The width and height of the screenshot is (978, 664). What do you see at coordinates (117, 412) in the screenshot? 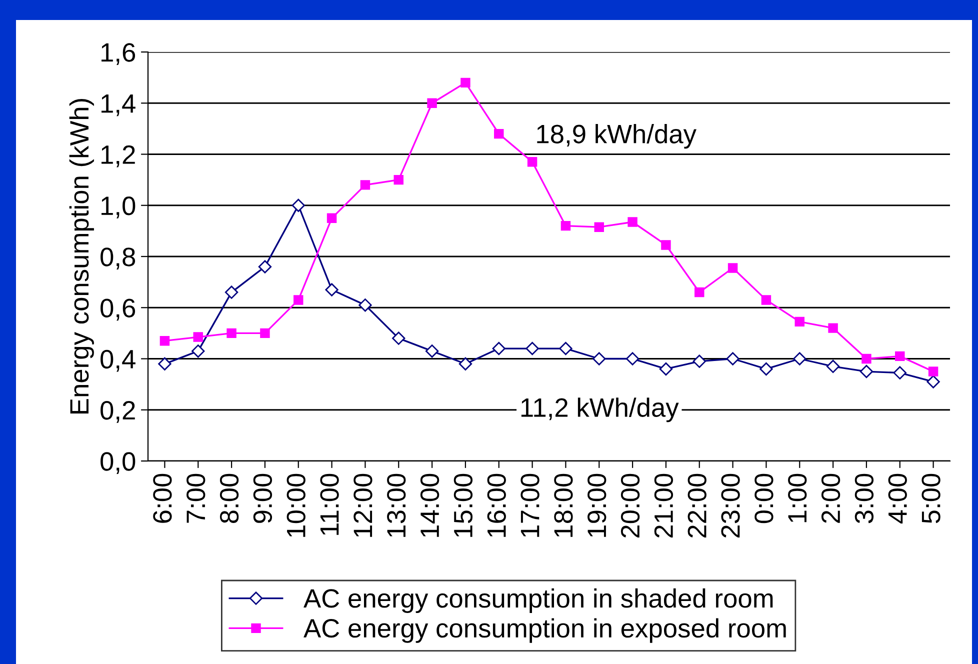
I see `y-tick-label: 0,2` at bounding box center [117, 412].